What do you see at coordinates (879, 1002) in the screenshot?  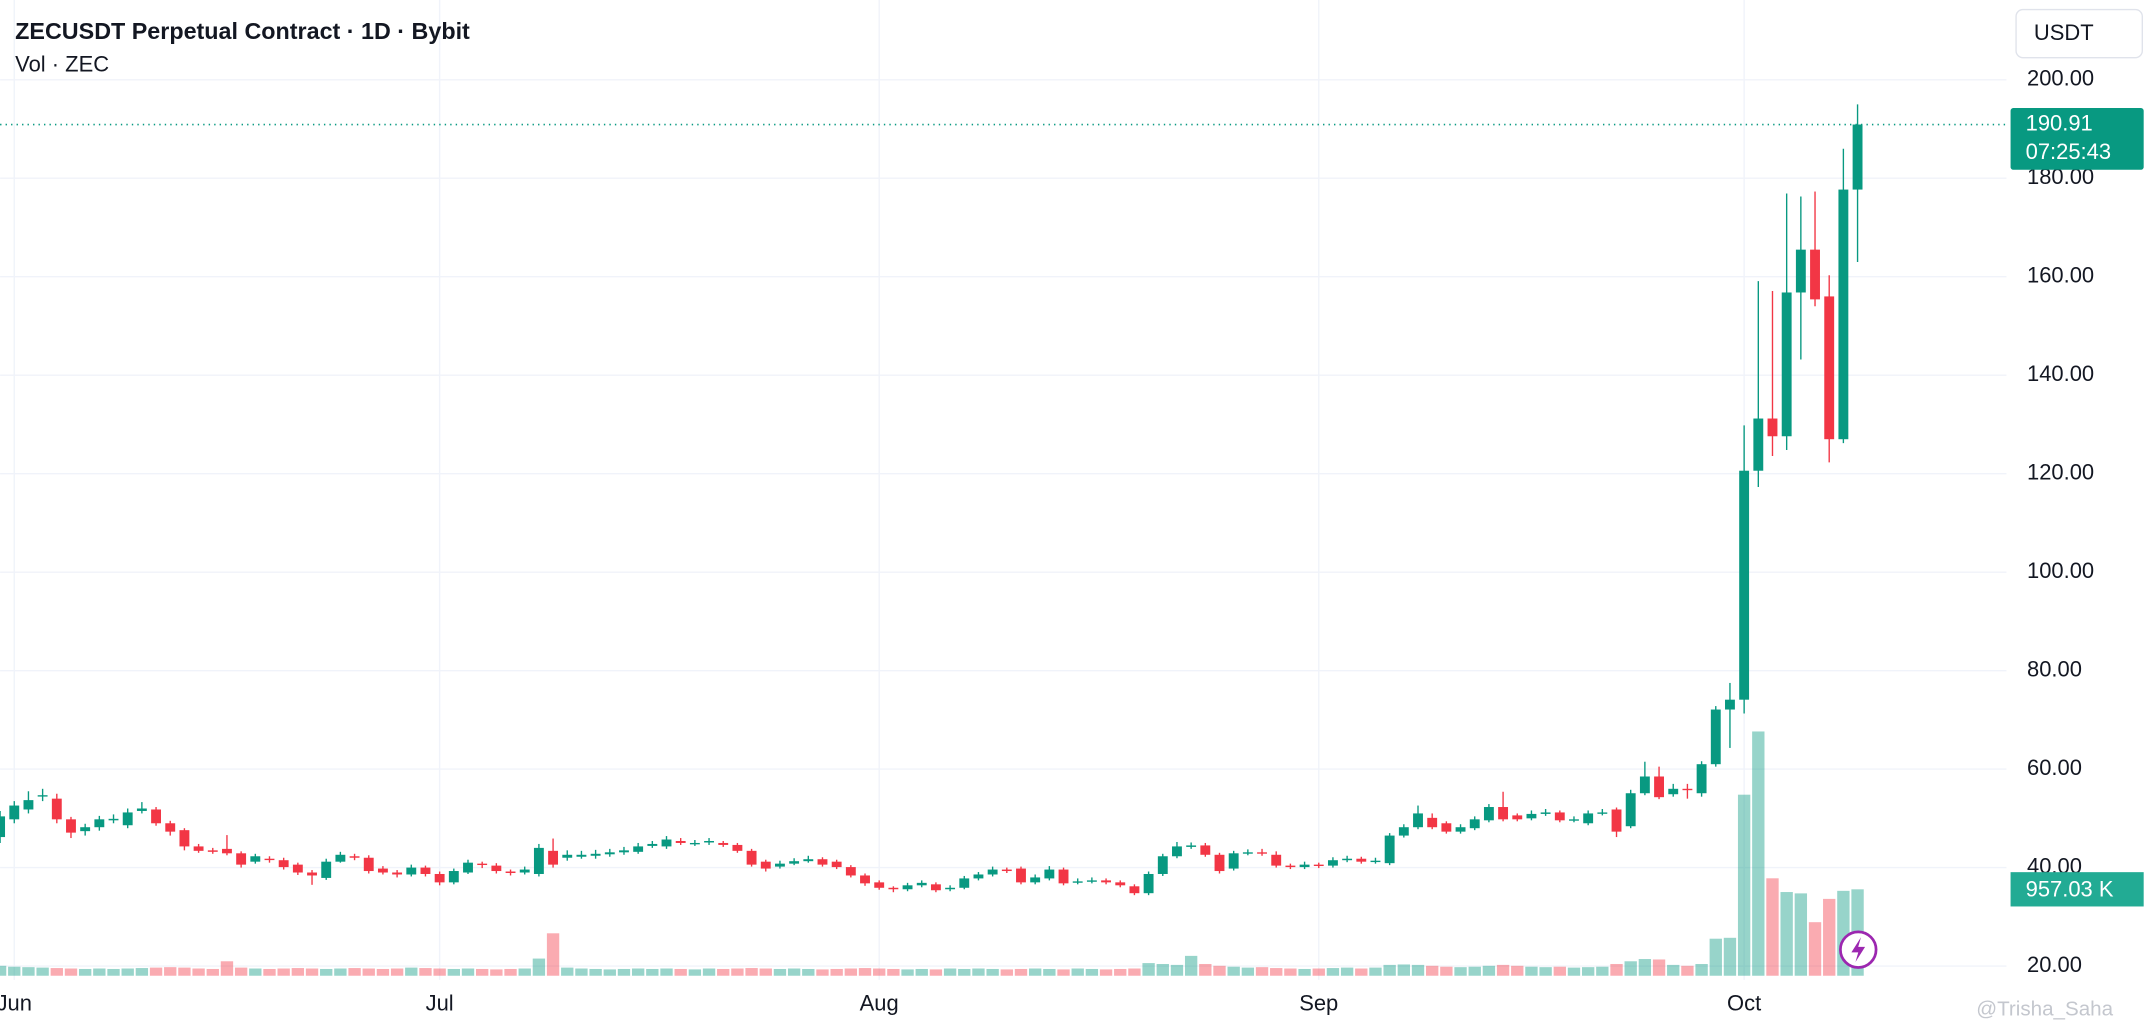 I see `x-tick-label: Aug` at bounding box center [879, 1002].